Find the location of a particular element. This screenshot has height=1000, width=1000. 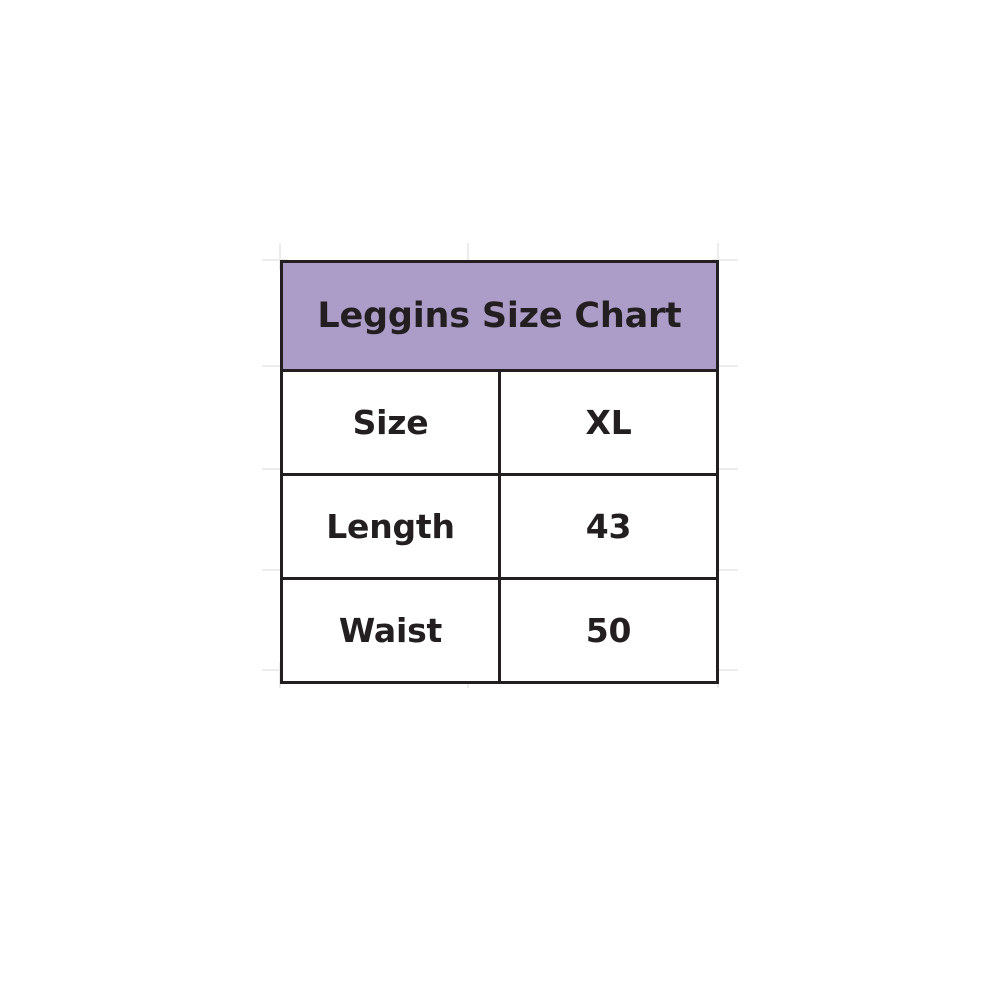

row-label-waist: Waist is located at coordinates (390, 630).